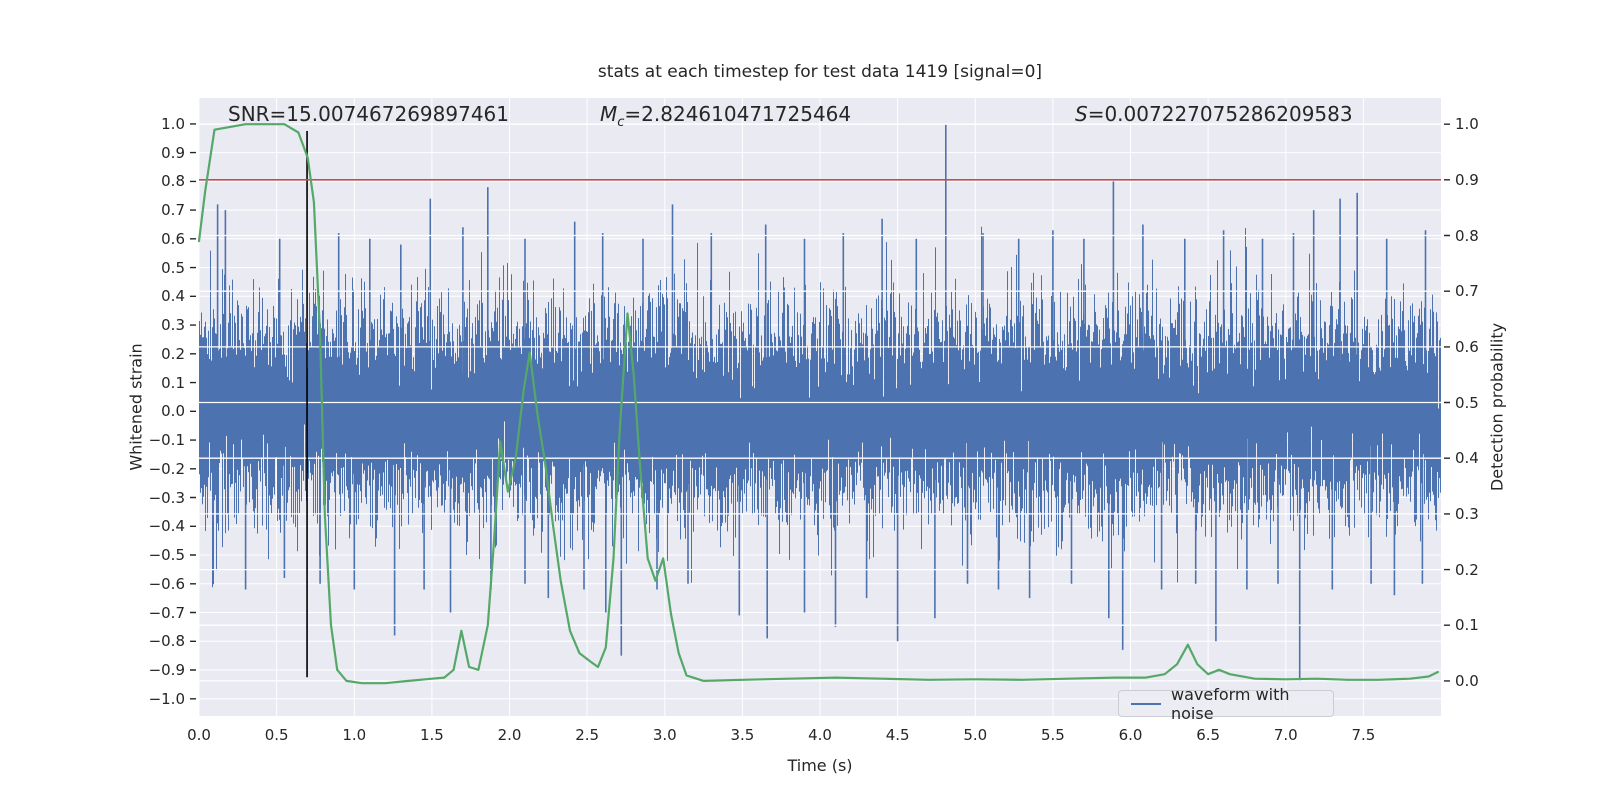 Image resolution: width=1600 pixels, height=800 pixels. I want to click on y-right-tick-label: 0.8, so click(1467, 235).